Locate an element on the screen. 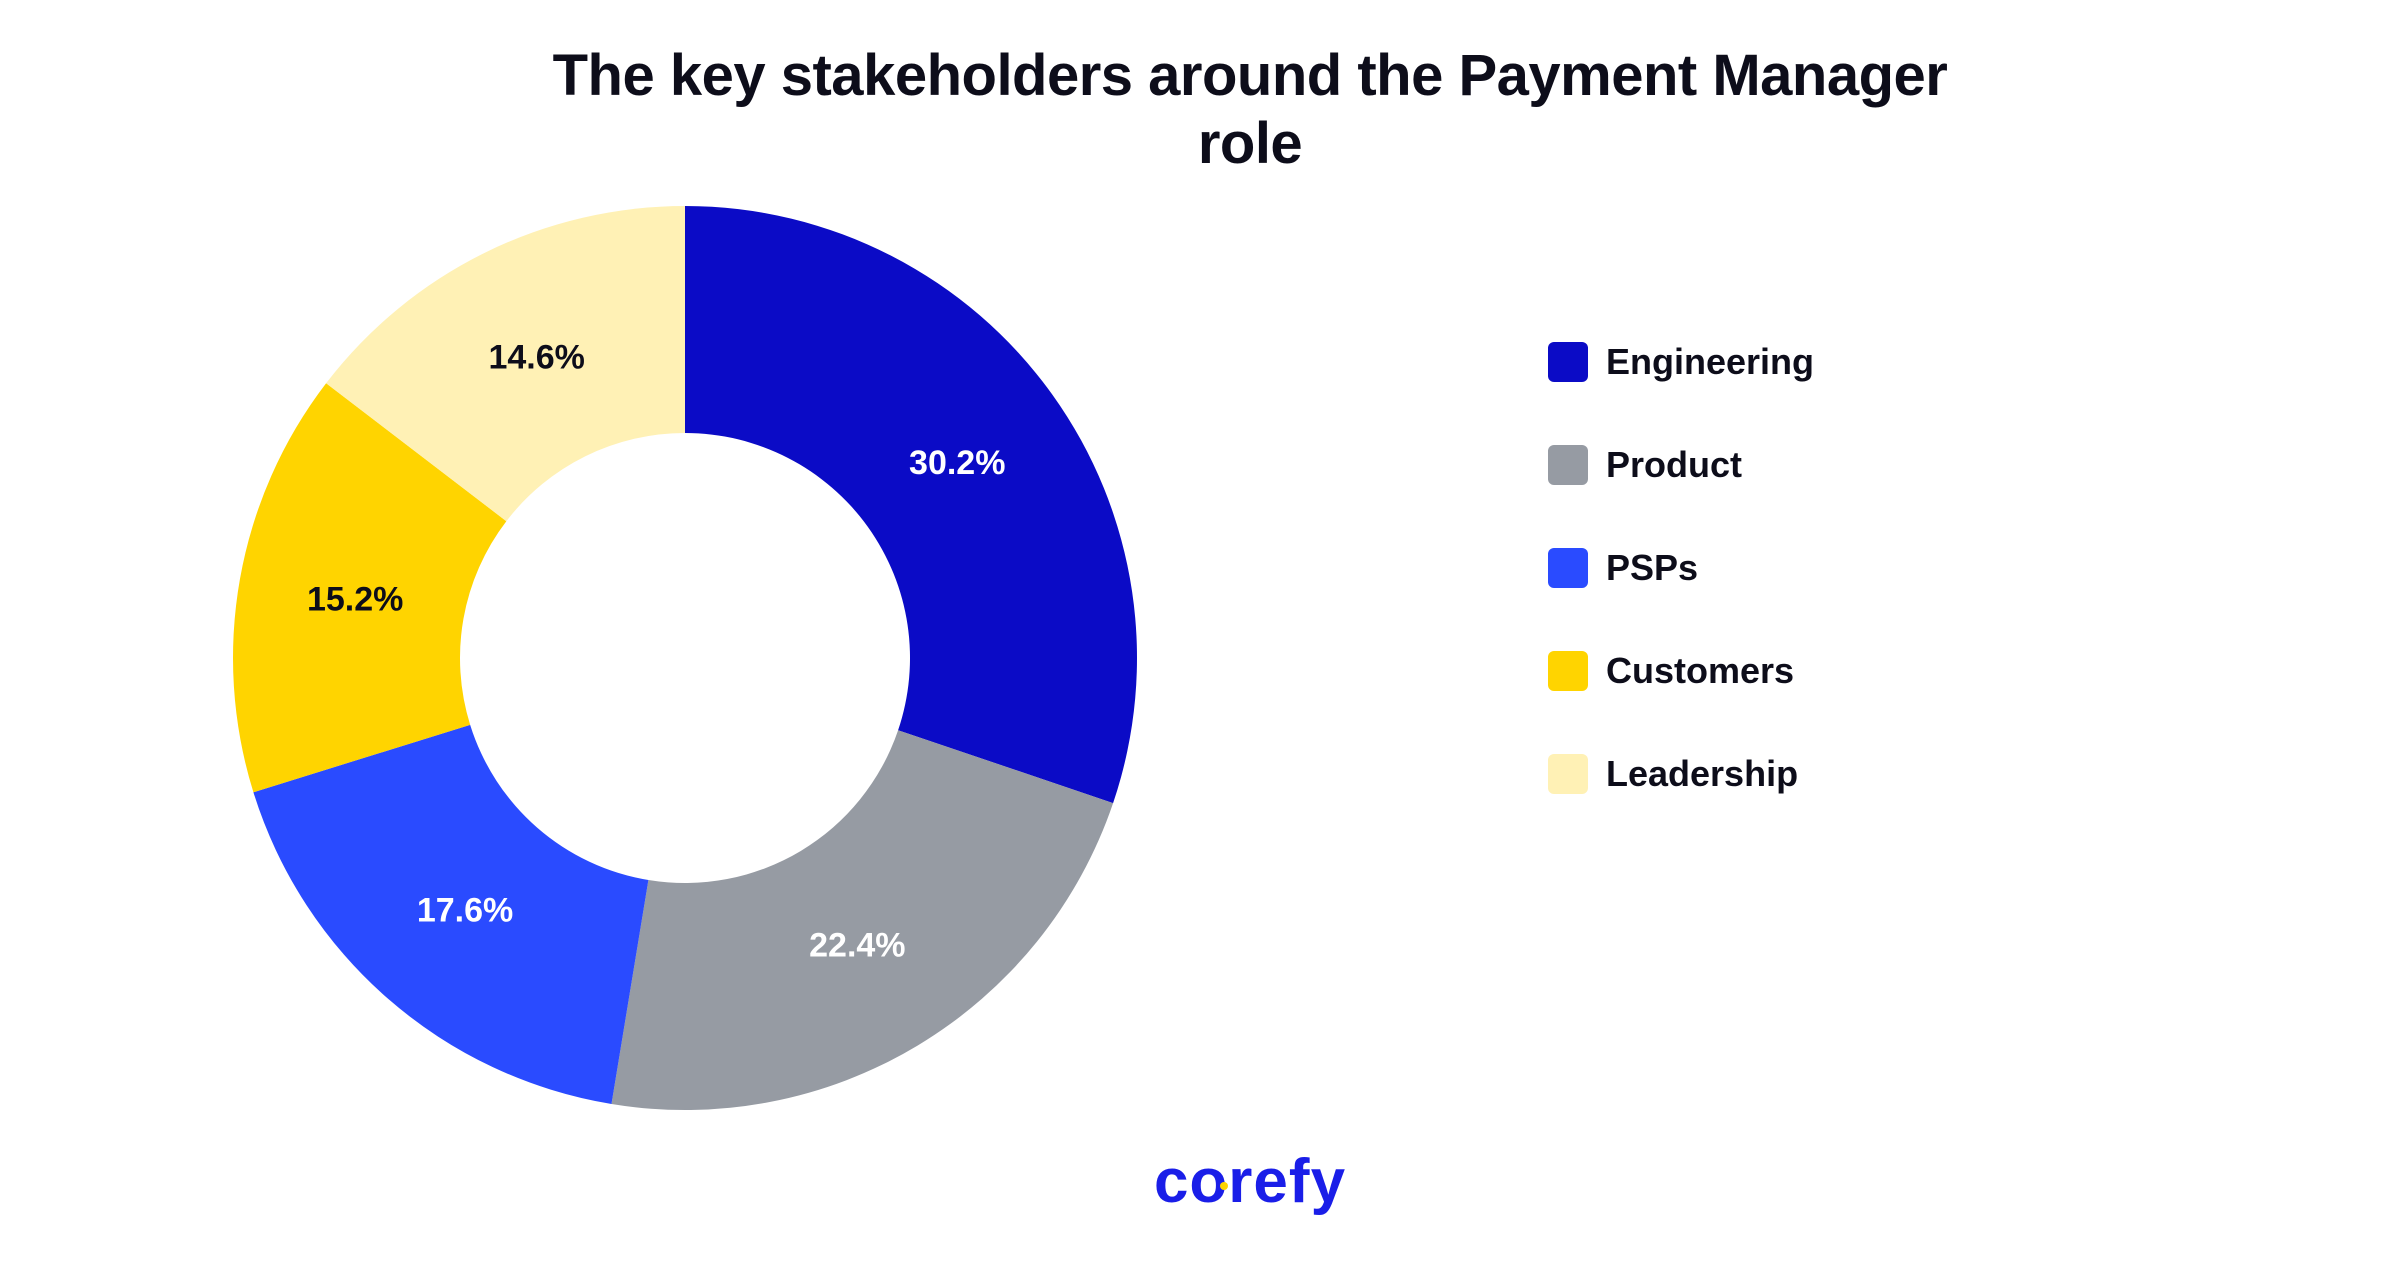 This screenshot has width=2400, height=1269. legend-label: PSPs is located at coordinates (1652, 567).